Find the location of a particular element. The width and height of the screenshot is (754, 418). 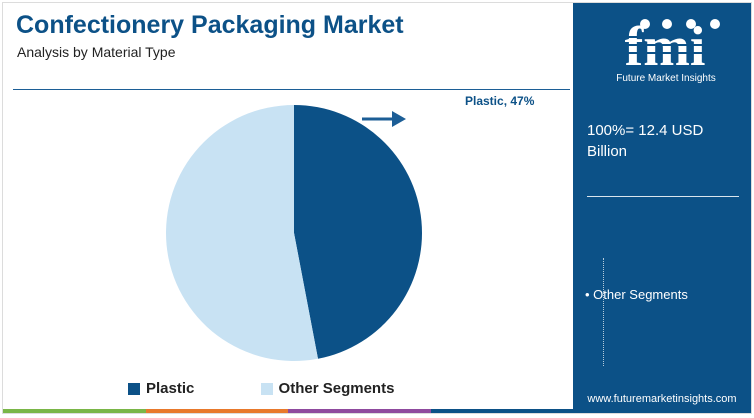

footer-color-bar is located at coordinates (288, 411).